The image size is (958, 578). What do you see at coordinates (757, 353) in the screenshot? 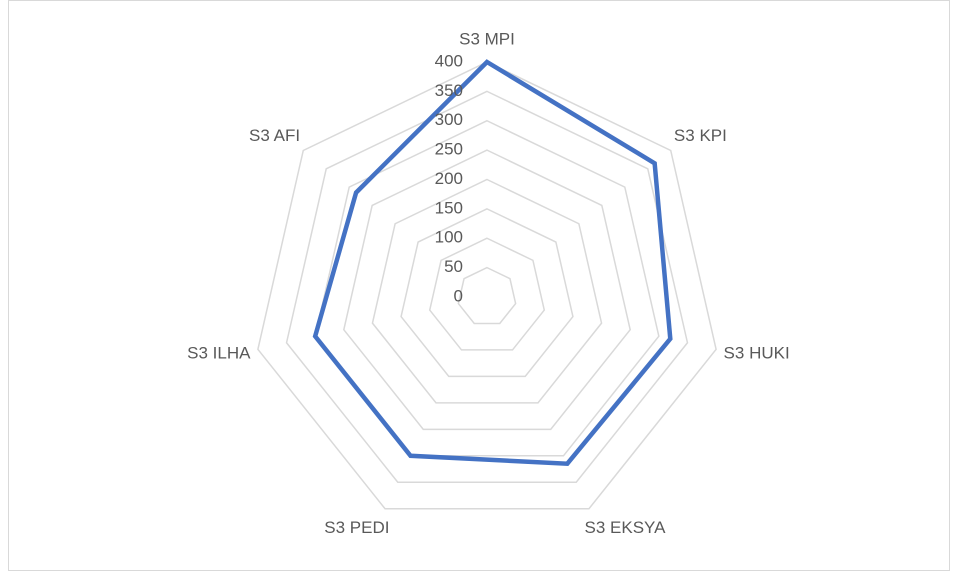
I see `category-label: S3 HUKI` at bounding box center [757, 353].